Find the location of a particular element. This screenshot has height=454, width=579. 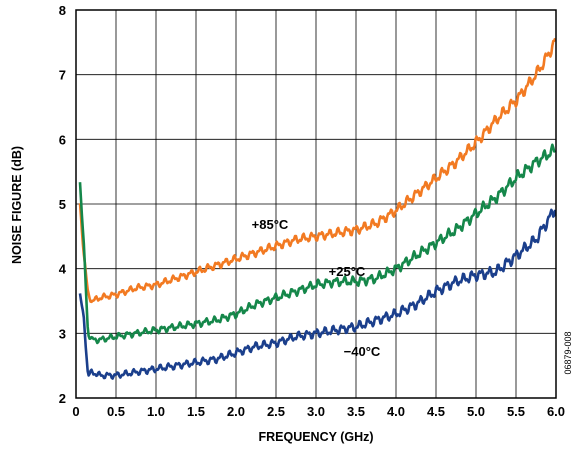

y-tick-label: 4 is located at coordinates (63, 269).